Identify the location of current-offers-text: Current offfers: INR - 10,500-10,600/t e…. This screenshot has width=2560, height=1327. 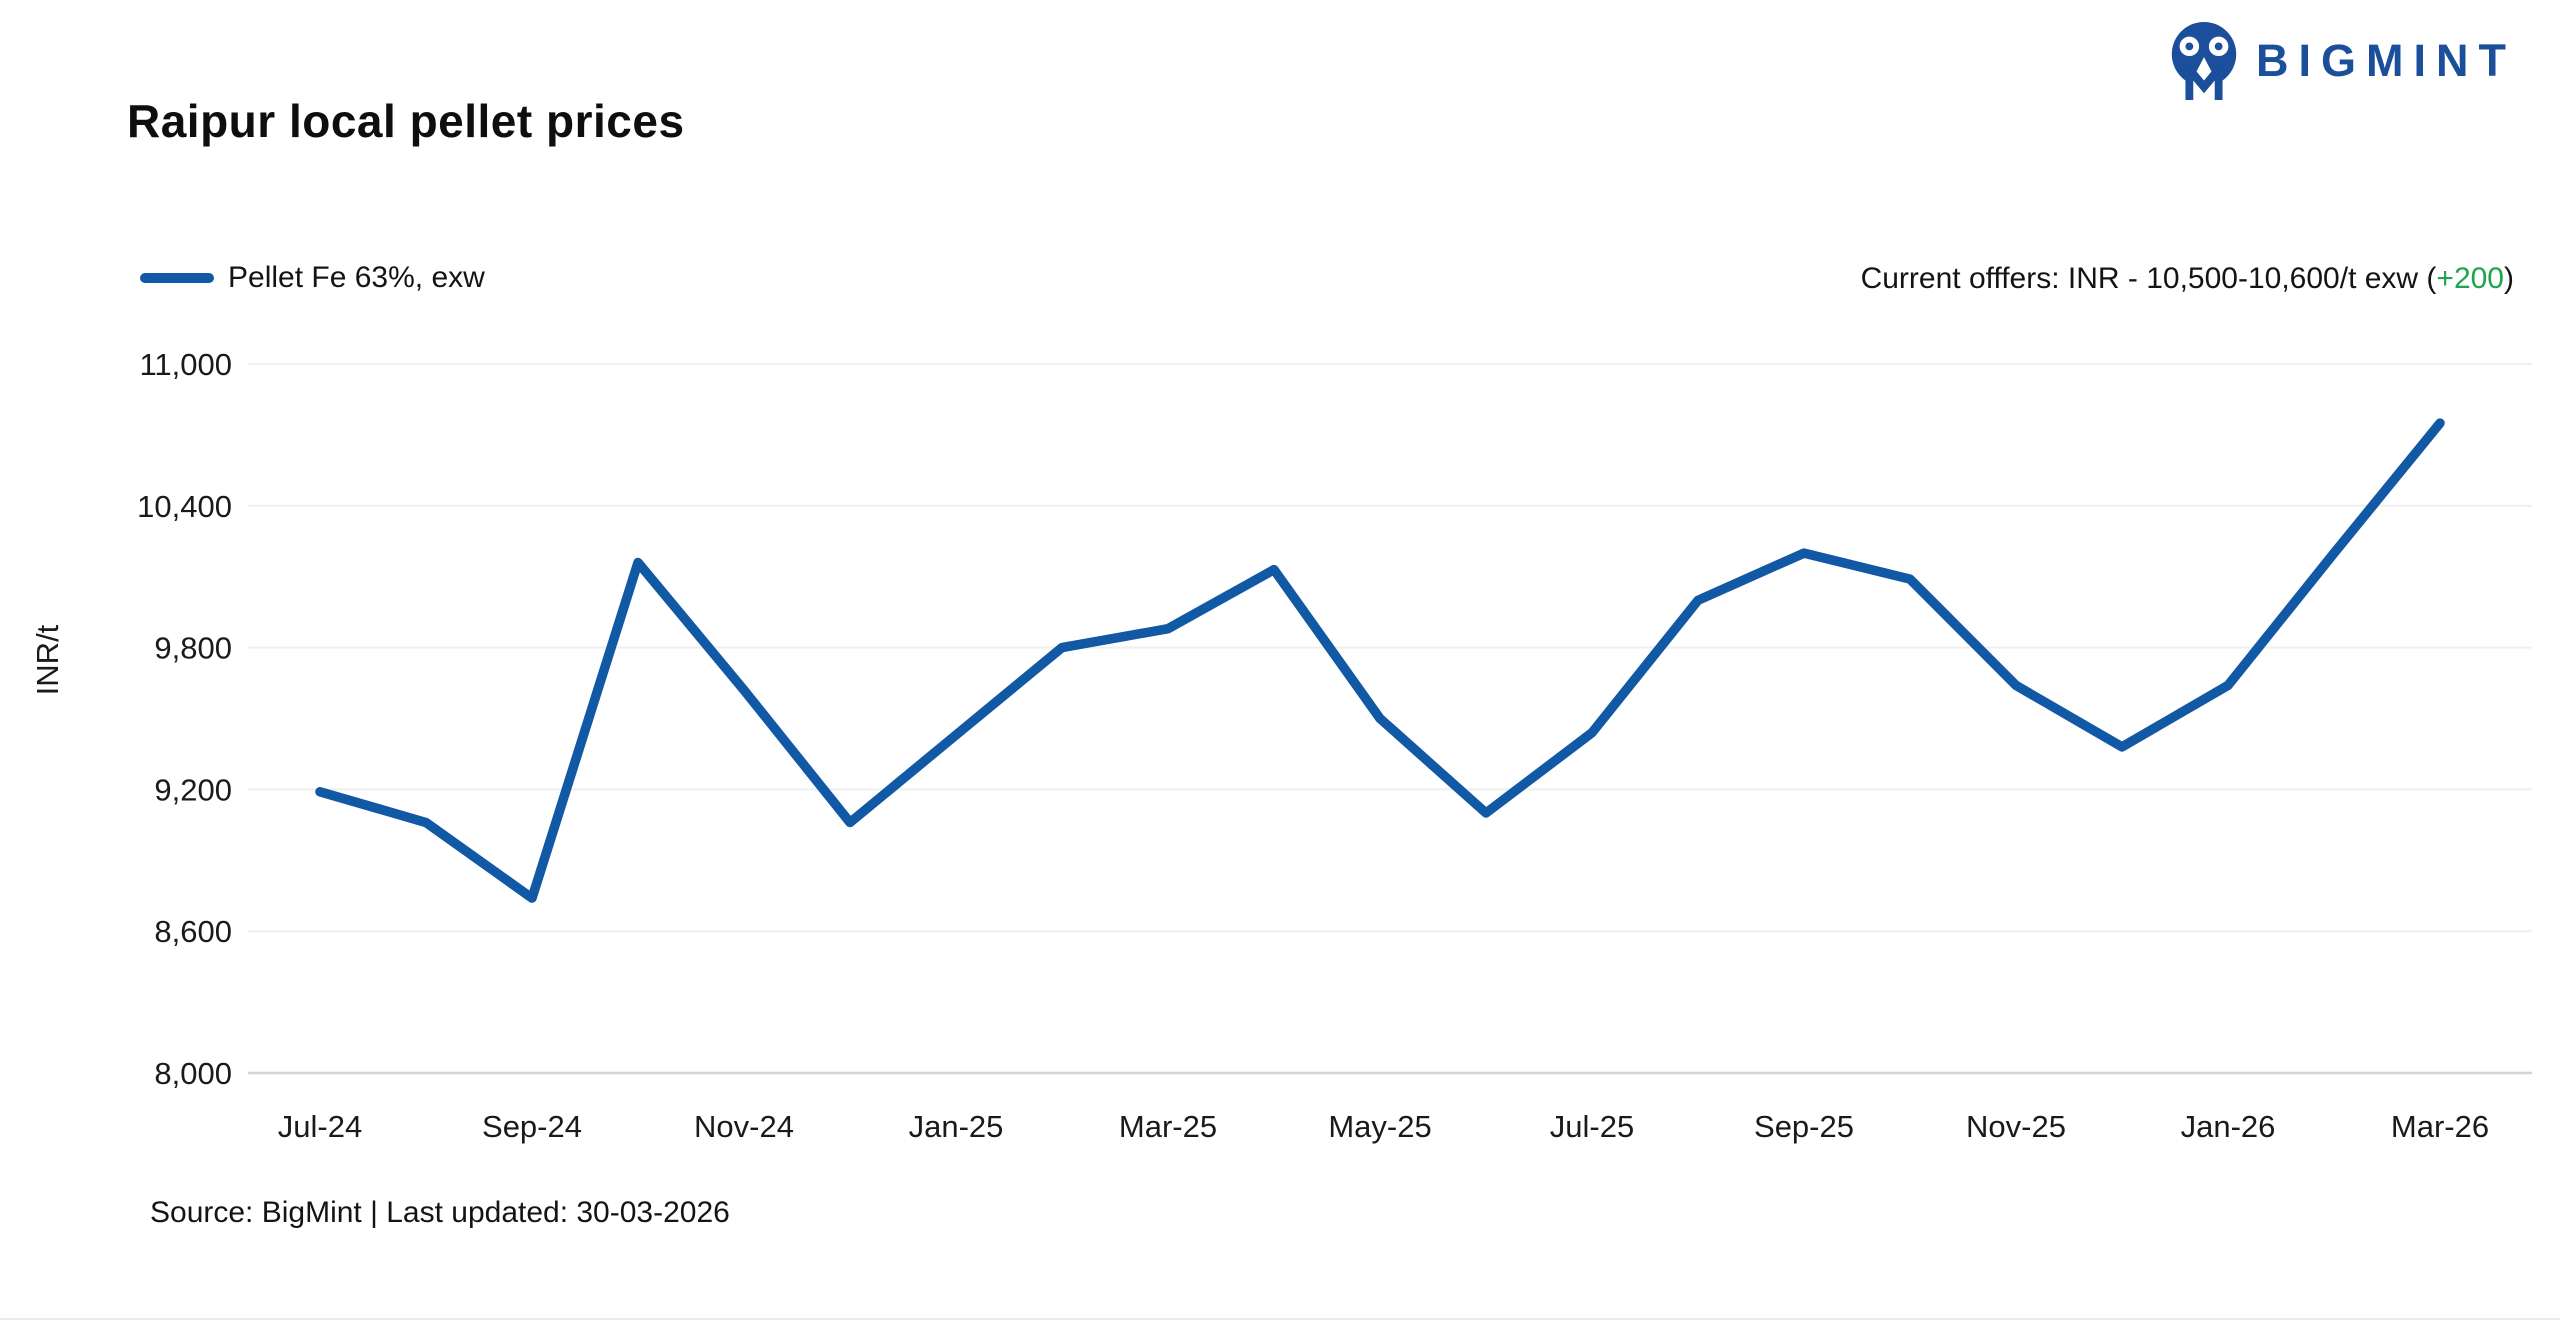
(2148, 278).